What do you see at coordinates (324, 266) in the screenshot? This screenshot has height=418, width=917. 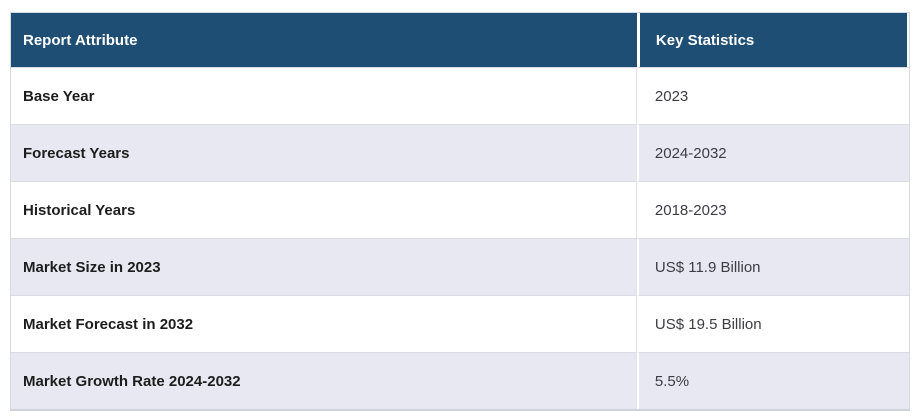 I see `attribute-cell: Market Size in 2023` at bounding box center [324, 266].